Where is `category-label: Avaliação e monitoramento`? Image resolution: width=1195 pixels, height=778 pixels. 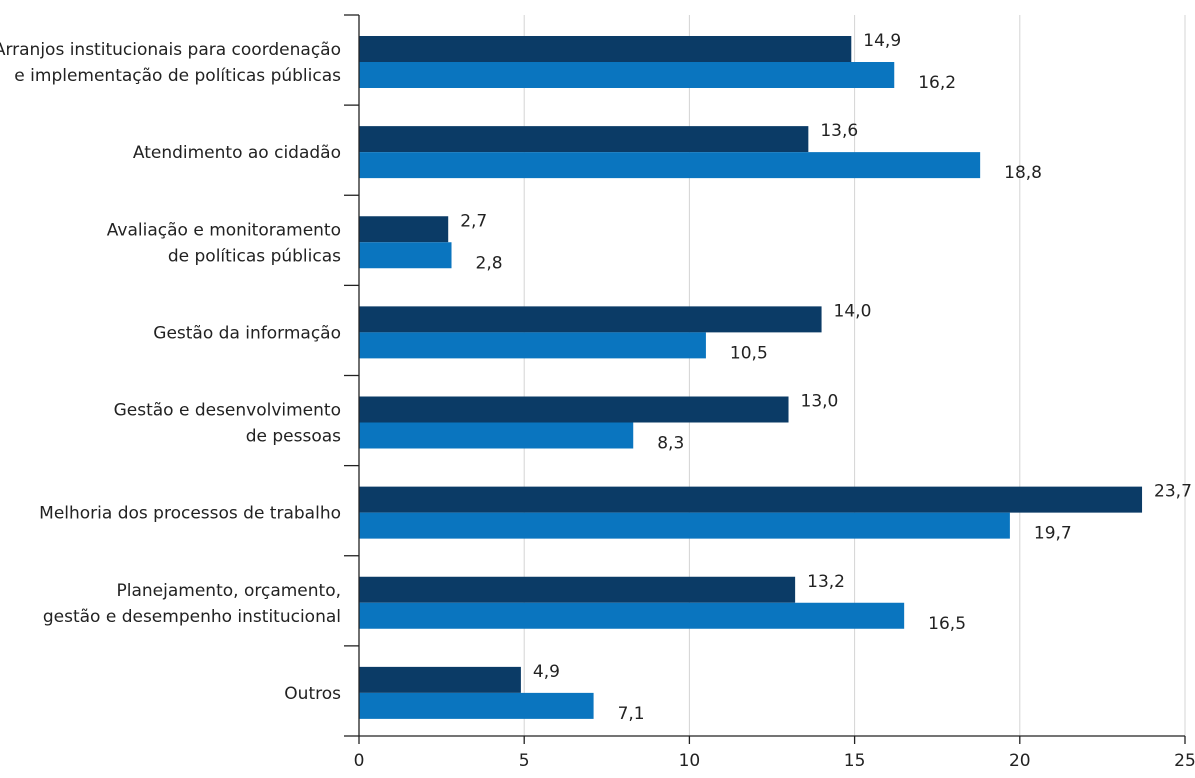 category-label: Avaliação e monitoramento is located at coordinates (224, 230).